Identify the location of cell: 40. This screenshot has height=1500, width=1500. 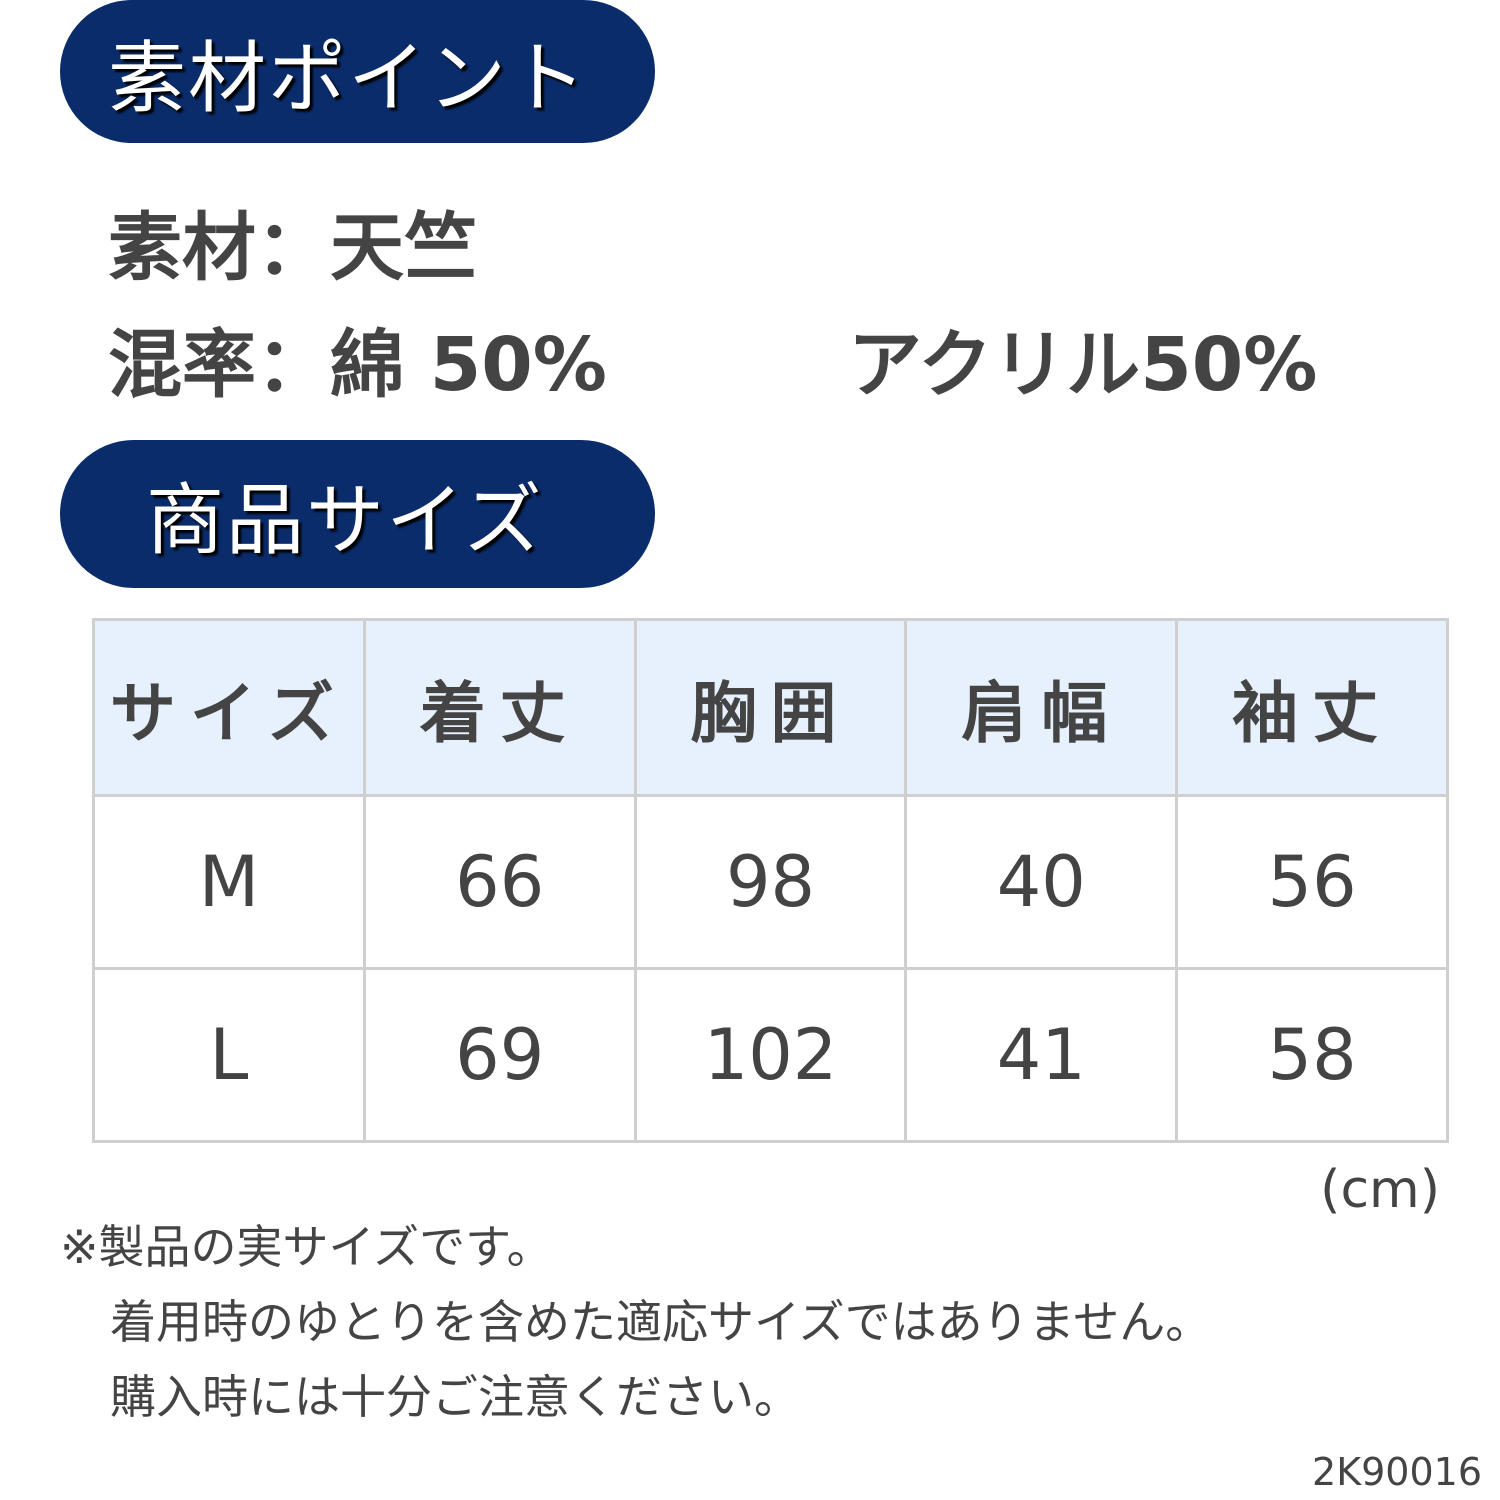
(1041, 882).